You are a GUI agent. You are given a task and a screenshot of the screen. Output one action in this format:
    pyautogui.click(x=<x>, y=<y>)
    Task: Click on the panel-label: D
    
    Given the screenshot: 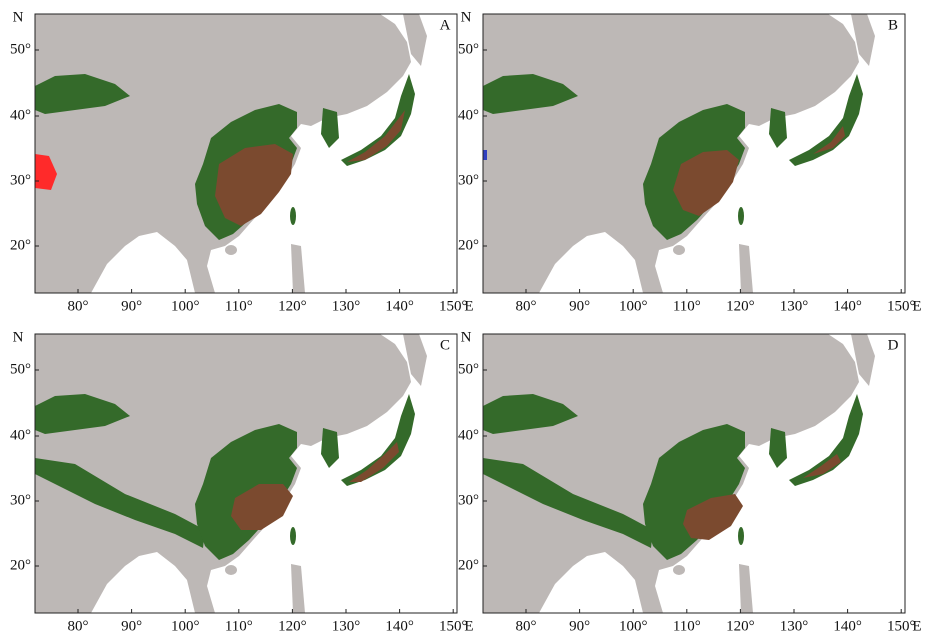 What is the action you would take?
    pyautogui.click(x=893, y=345)
    